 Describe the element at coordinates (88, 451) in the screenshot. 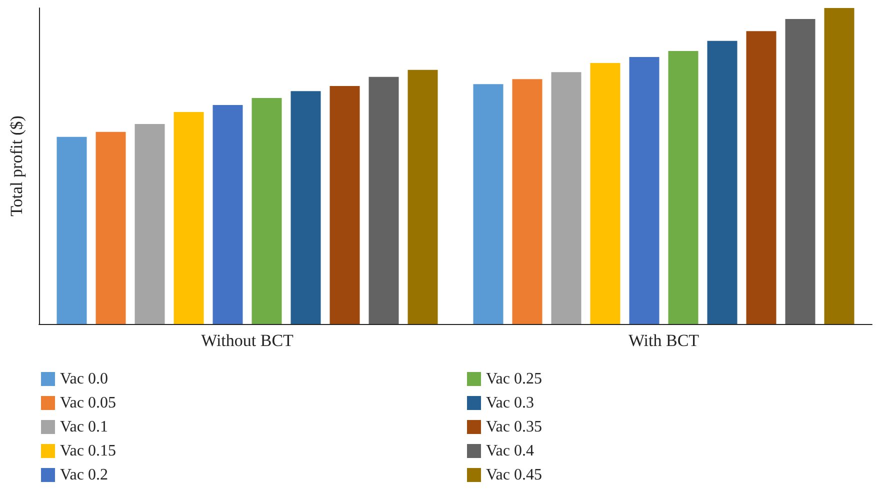

I see `legend-label: Vac 0.15` at that location.